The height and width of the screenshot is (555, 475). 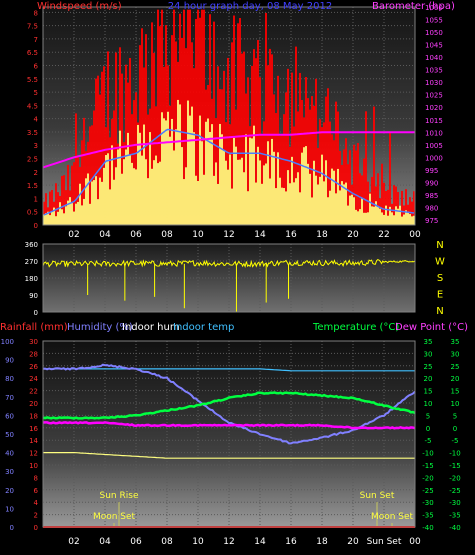 What do you see at coordinates (434, 96) in the screenshot?
I see `barometer-tick: 1025` at bounding box center [434, 96].